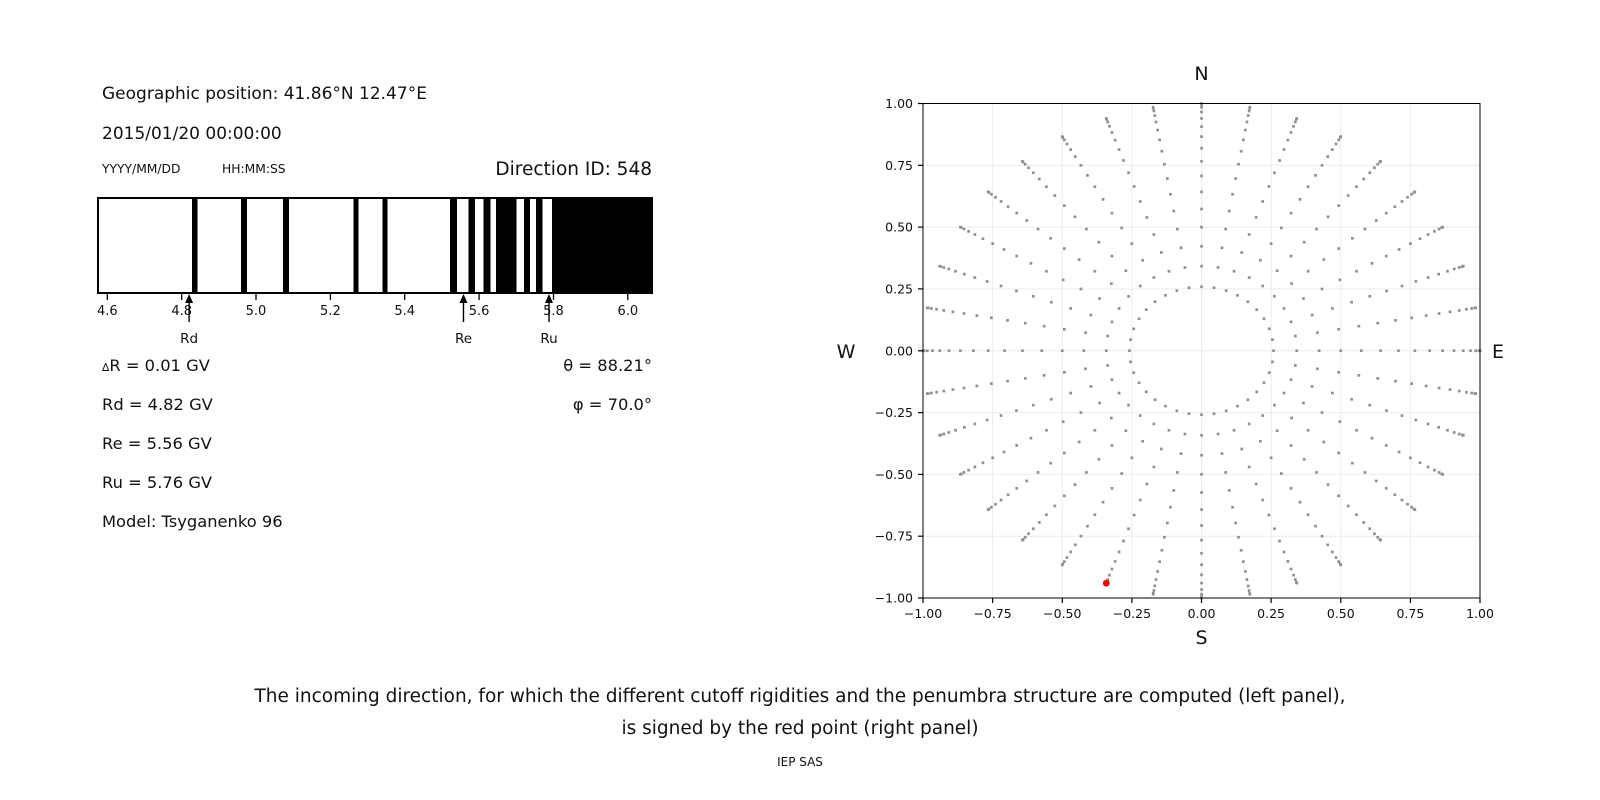 The width and height of the screenshot is (1600, 800). Describe the element at coordinates (923, 613) in the screenshot. I see `x-tick-label: −1.00` at that location.